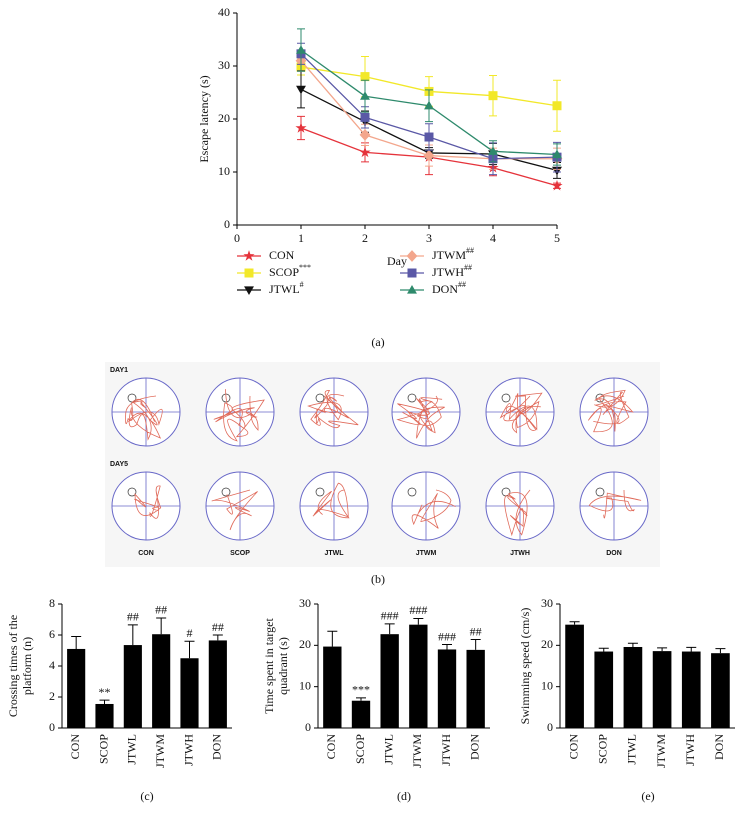  Describe the element at coordinates (360, 749) in the screenshot. I see `x-tick-label: SCOP` at that location.